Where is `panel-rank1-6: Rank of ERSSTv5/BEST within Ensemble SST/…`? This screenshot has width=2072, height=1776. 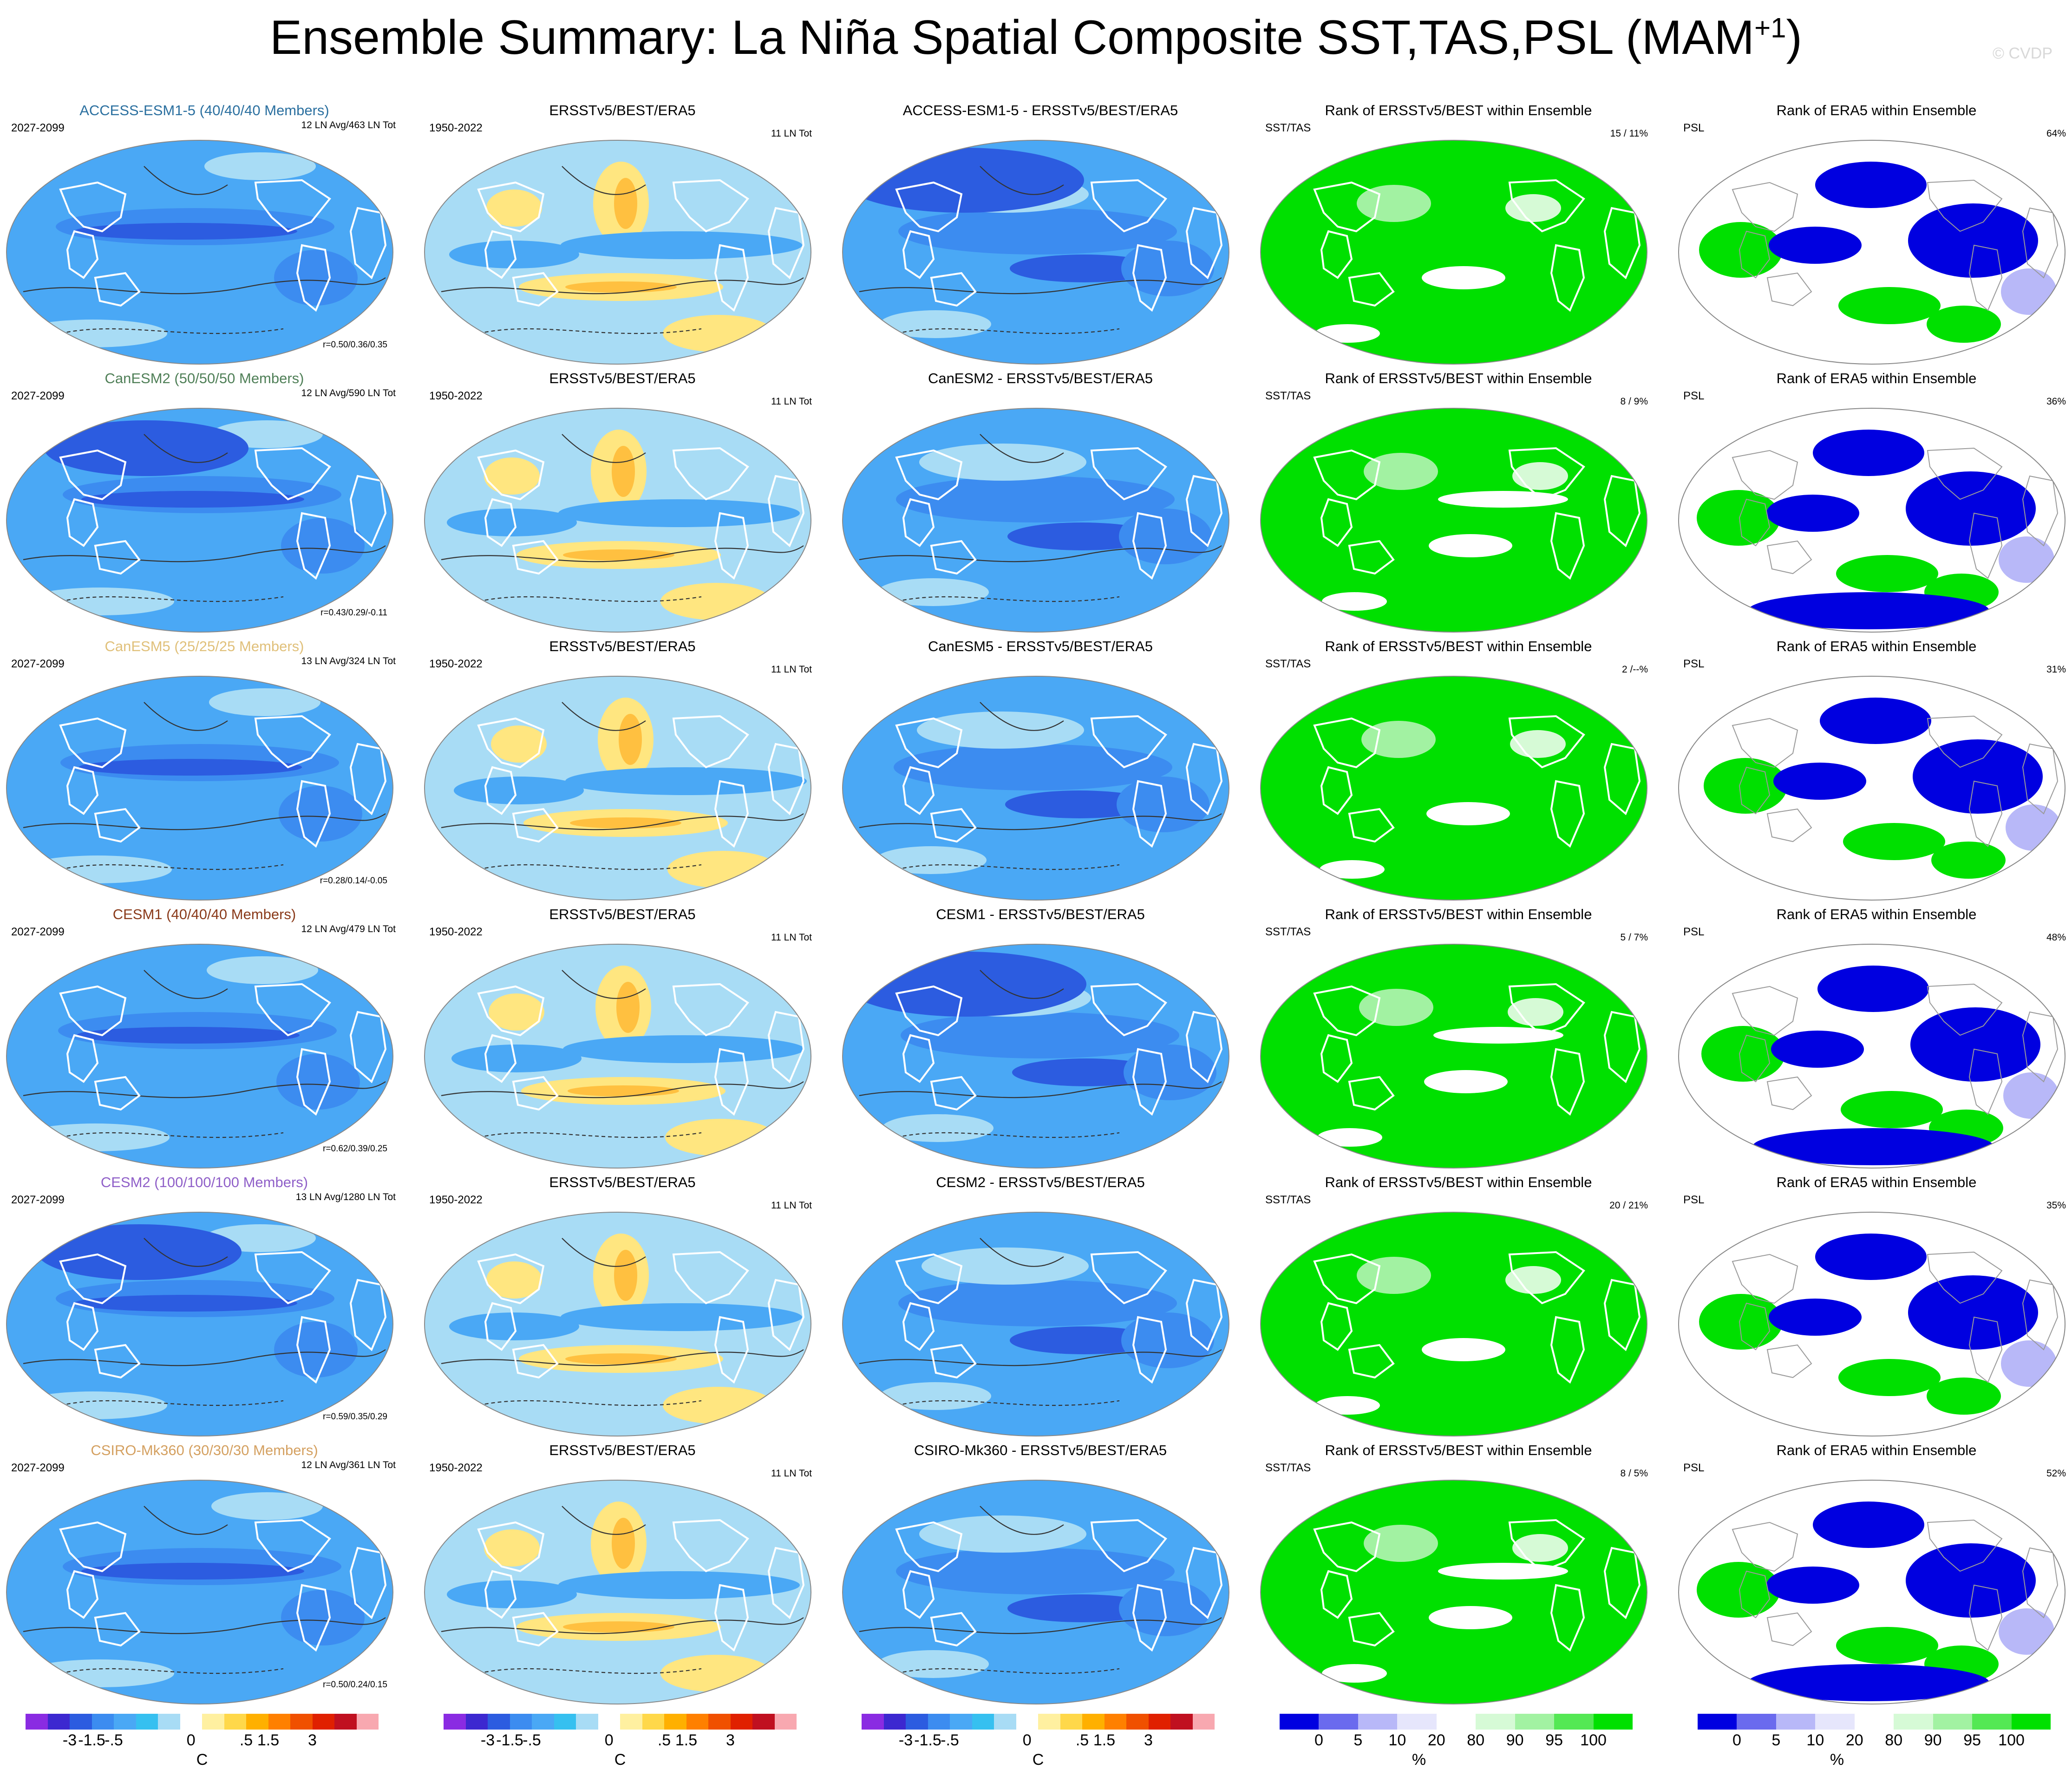 panel-rank1-6: Rank of ERSSTv5/BEST within Ensemble SST/… is located at coordinates (1458, 1573).